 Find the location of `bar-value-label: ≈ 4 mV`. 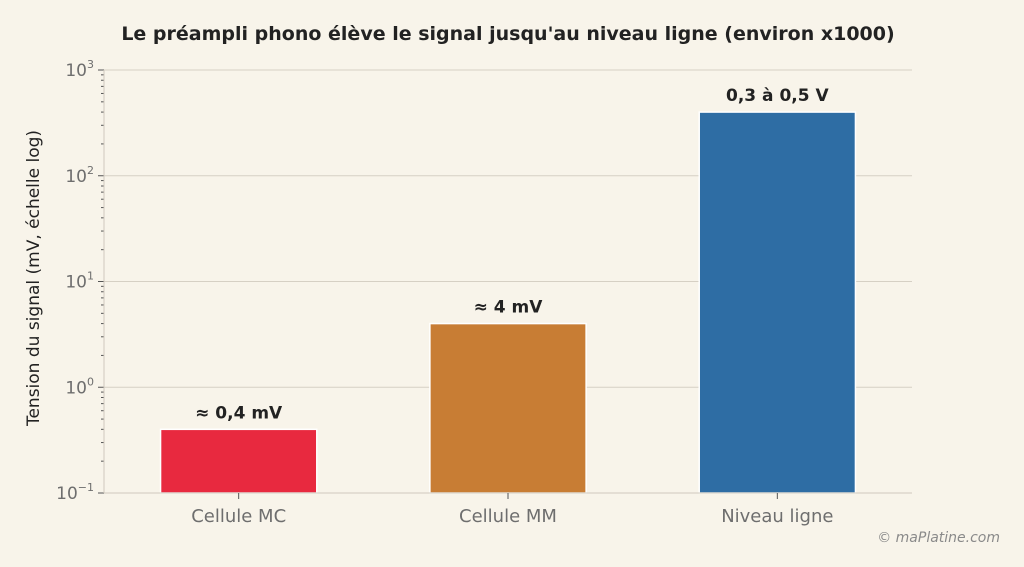

bar-value-label: ≈ 4 mV is located at coordinates (509, 308).